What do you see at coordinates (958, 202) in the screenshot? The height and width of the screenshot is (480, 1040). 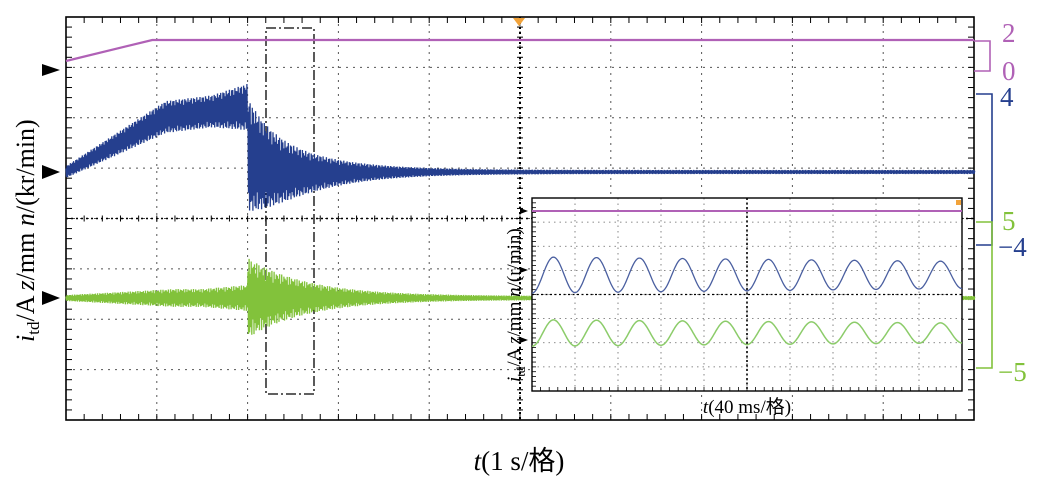 I see `inset-trigger-marker` at bounding box center [958, 202].